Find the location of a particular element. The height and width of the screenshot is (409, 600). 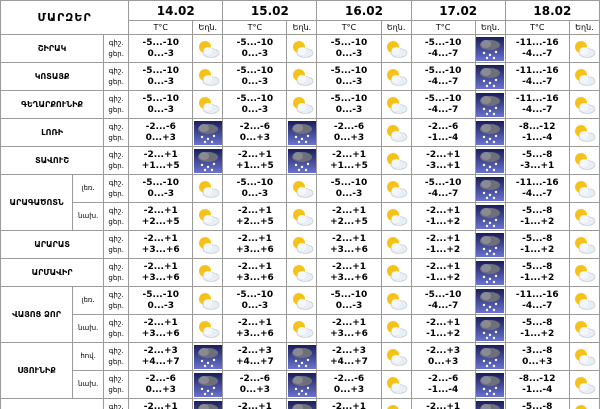

region-name: ՎԱՅՈՑ ՁՈՐ is located at coordinates (37, 314).